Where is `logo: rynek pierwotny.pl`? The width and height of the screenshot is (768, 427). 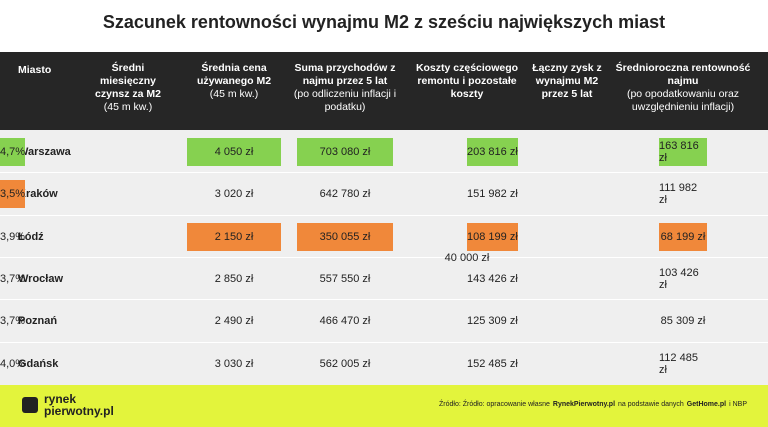
logo: rynek pierwotny.pl is located at coordinates (79, 405).